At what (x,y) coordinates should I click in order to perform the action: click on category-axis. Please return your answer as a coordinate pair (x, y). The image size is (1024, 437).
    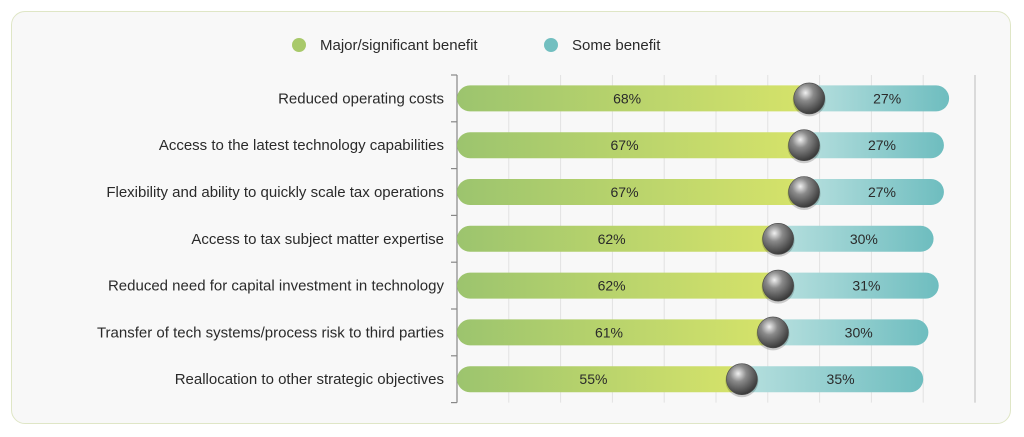
    Looking at the image, I should click on (454, 239).